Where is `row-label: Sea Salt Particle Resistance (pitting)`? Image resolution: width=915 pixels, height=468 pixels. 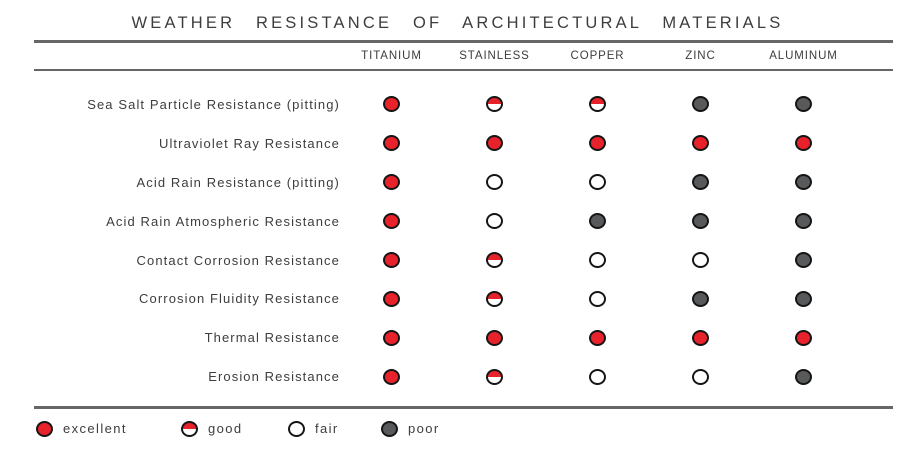
row-label: Sea Salt Particle Resistance (pitting) is located at coordinates (213, 104).